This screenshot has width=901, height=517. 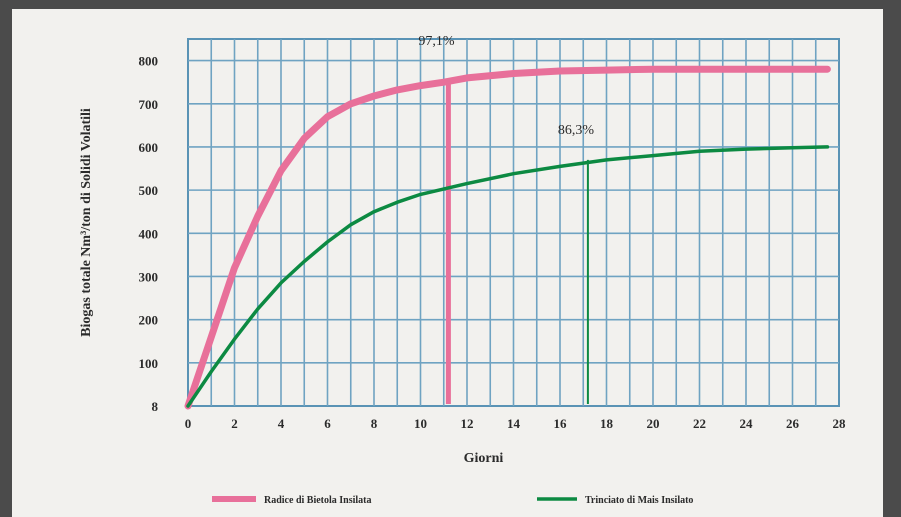 What do you see at coordinates (149, 276) in the screenshot?
I see `y-tick-label: 300` at bounding box center [149, 276].